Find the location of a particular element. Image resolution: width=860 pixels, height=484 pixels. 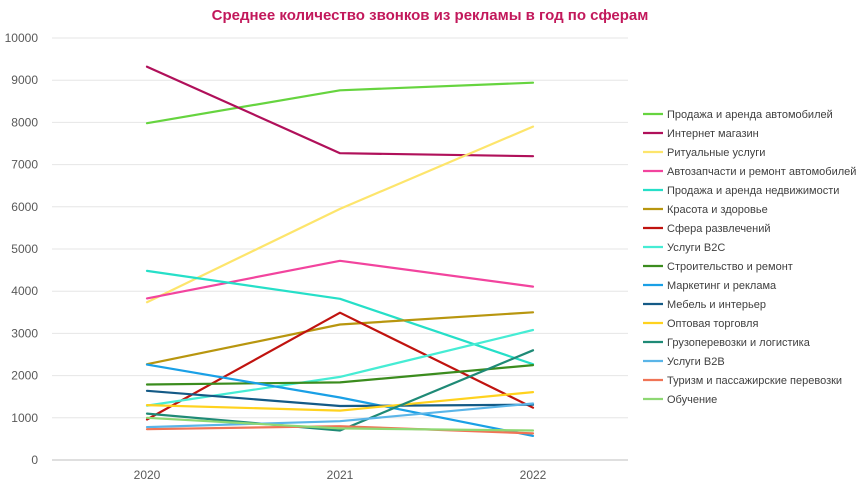

x-tick-label: 2020 is located at coordinates (147, 475).